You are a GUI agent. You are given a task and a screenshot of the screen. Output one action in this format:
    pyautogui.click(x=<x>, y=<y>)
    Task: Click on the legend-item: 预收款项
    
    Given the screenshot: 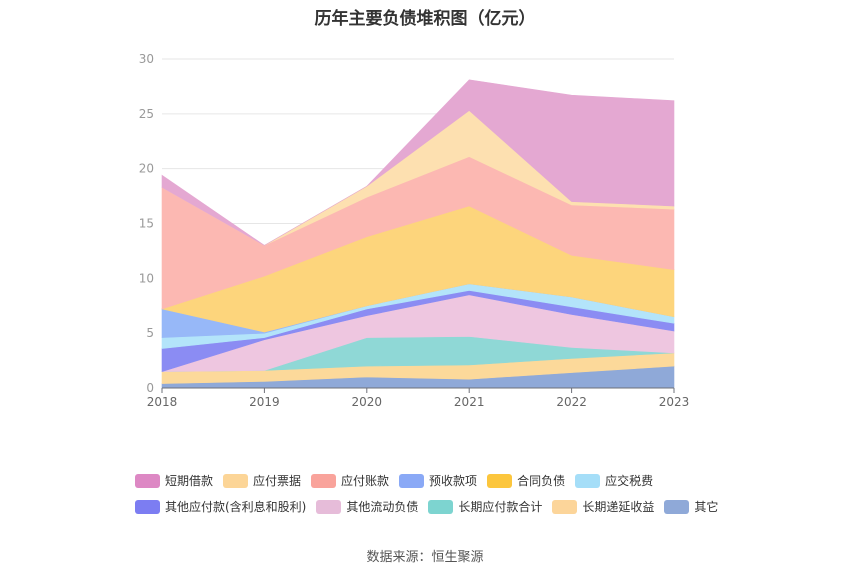 What is the action you would take?
    pyautogui.click(x=438, y=480)
    